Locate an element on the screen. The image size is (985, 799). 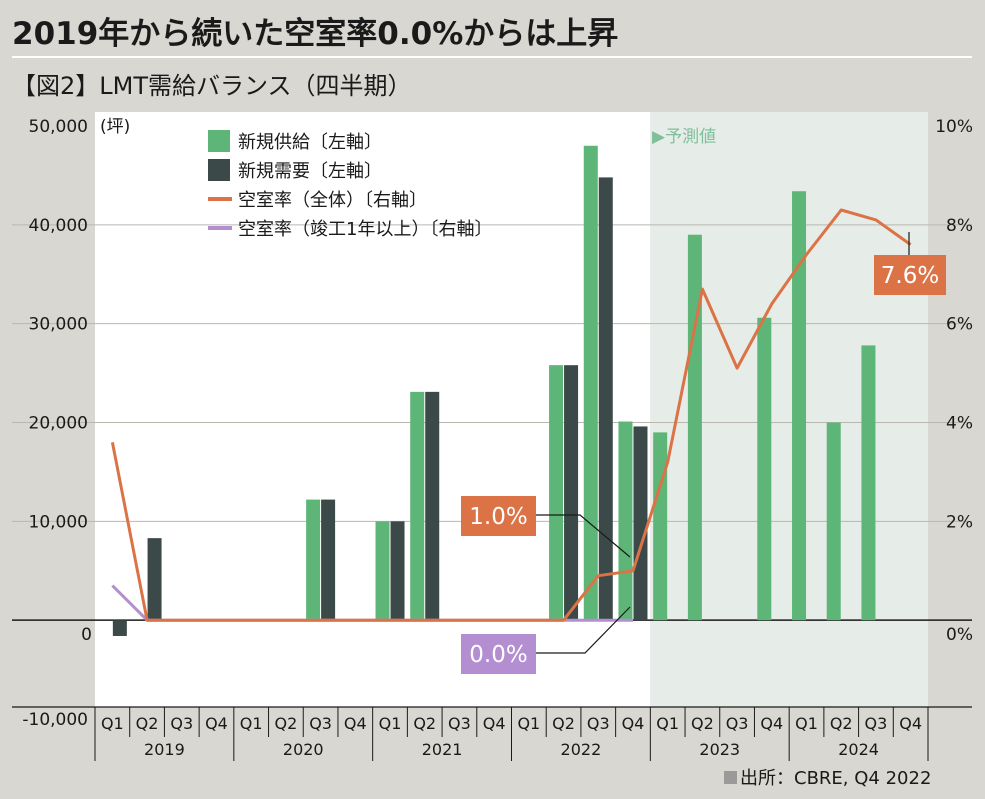
right-tick-label: 0% is located at coordinates (959, 635).